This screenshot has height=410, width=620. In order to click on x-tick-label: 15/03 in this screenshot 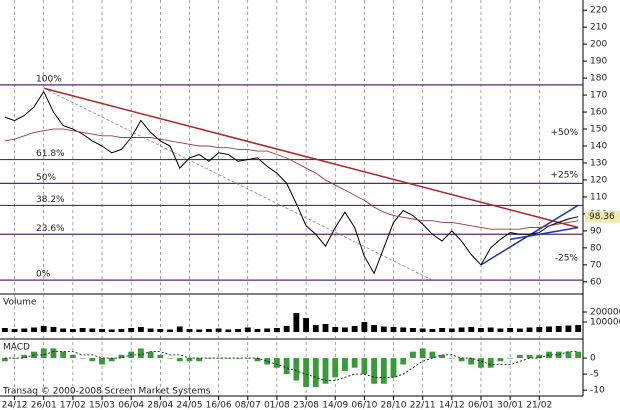, I will do `click(102, 405)`.